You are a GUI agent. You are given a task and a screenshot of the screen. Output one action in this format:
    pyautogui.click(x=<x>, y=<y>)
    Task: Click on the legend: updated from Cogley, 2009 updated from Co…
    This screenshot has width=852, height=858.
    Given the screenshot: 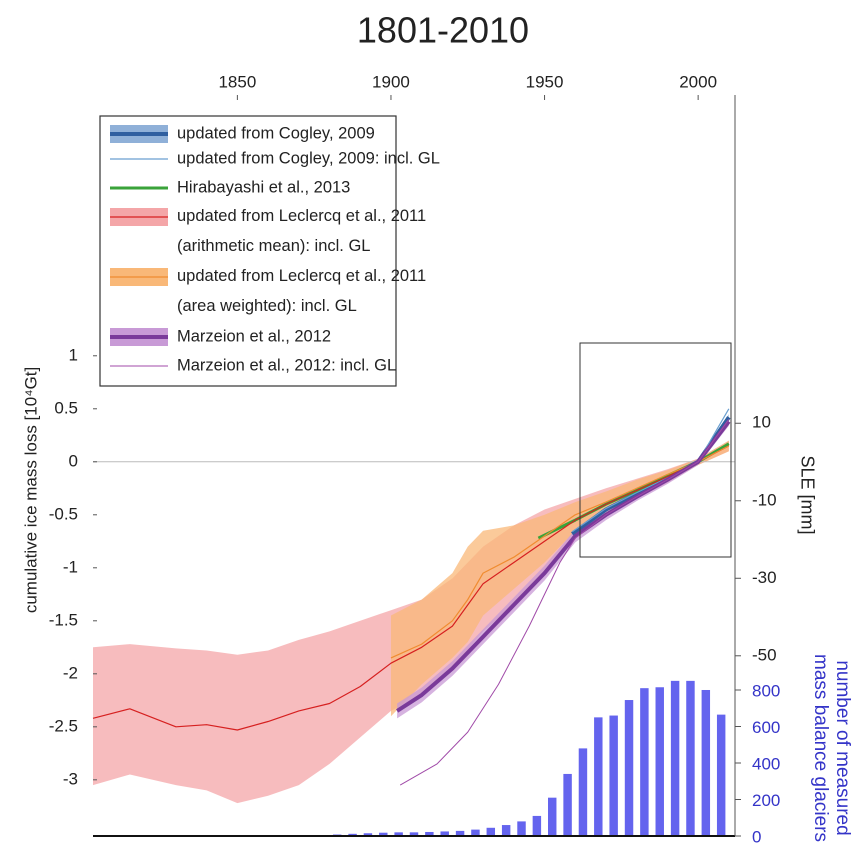 What is the action you would take?
    pyautogui.click(x=269, y=251)
    